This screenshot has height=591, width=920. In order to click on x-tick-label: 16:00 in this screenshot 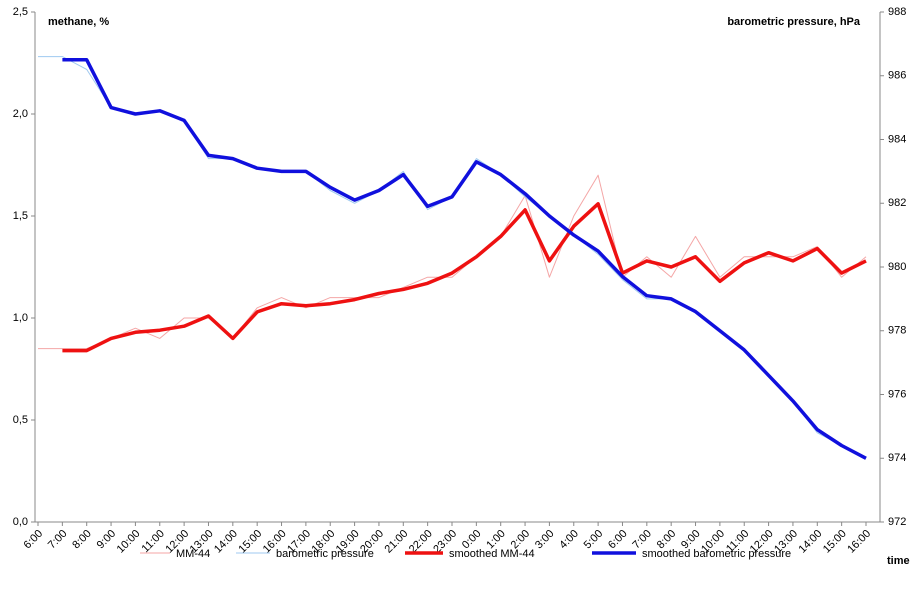, I will do `click(859, 542)`.